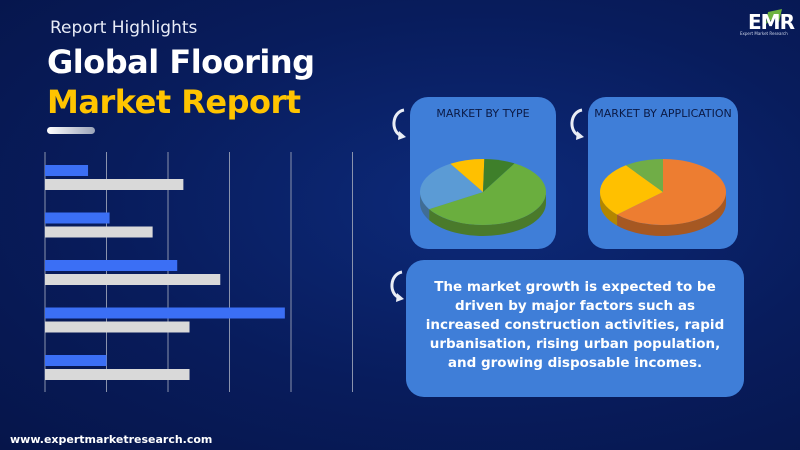 This screenshot has height=450, width=800. What do you see at coordinates (663, 113) in the screenshot?
I see `pie-title-application: MARKET BY APPLICATION` at bounding box center [663, 113].